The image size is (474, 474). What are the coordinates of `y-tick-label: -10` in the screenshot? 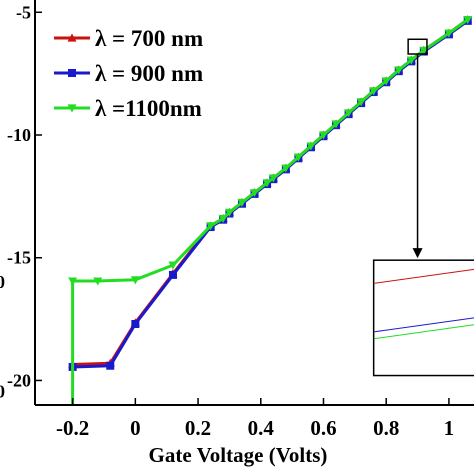 It's located at (19, 135).